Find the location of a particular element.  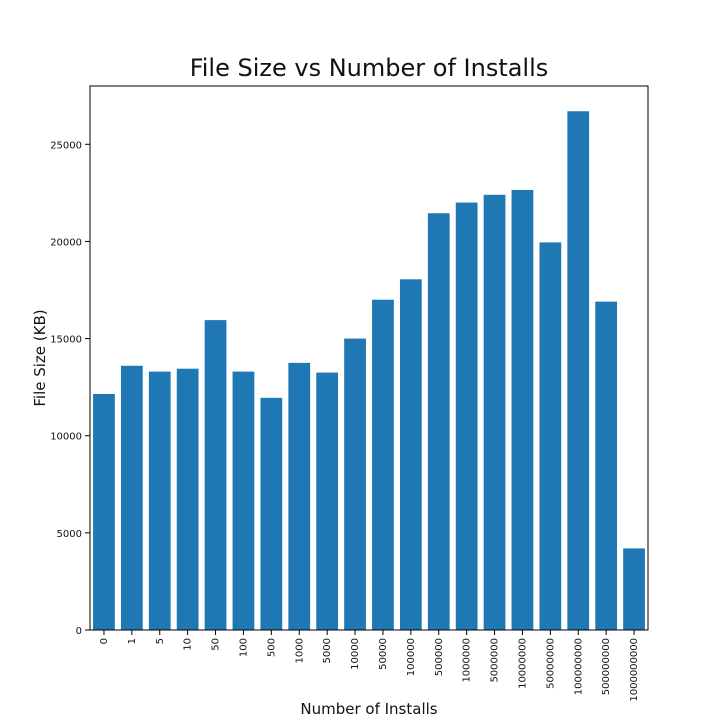

x-tick-label-10000: 10000 is located at coordinates (355, 654).